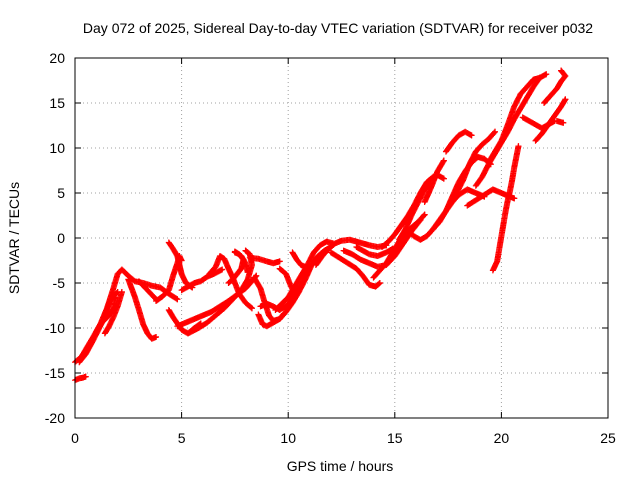 The image size is (640, 480). Describe the element at coordinates (55, 373) in the screenshot. I see `y-tick-label: -15` at that location.